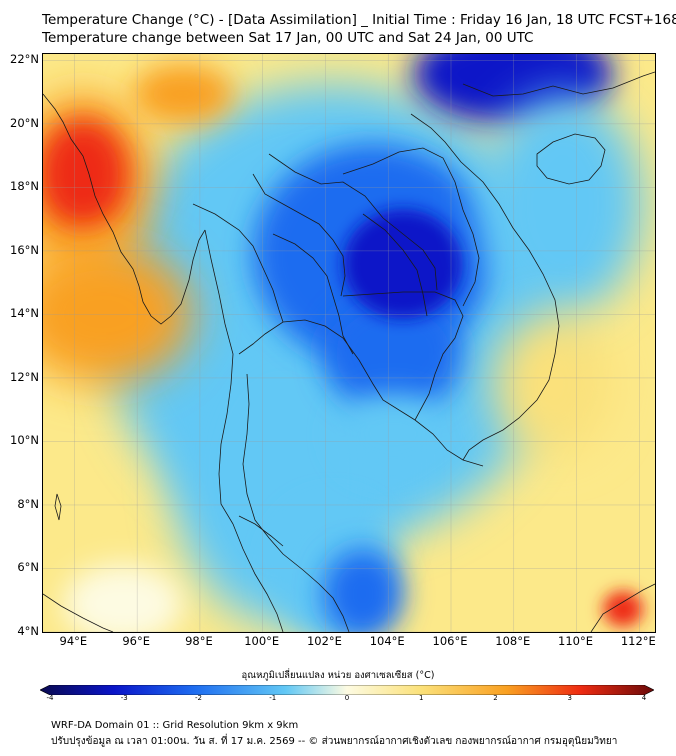  Describe the element at coordinates (363, 590) in the screenshot. I see `cold-zone-malay` at that location.